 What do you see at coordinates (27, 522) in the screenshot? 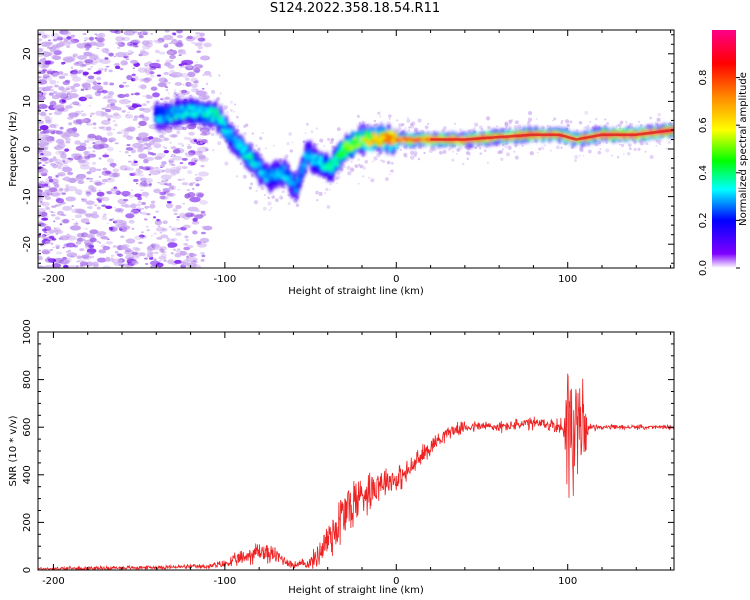
I see `y-tick-label: 200` at bounding box center [27, 522].